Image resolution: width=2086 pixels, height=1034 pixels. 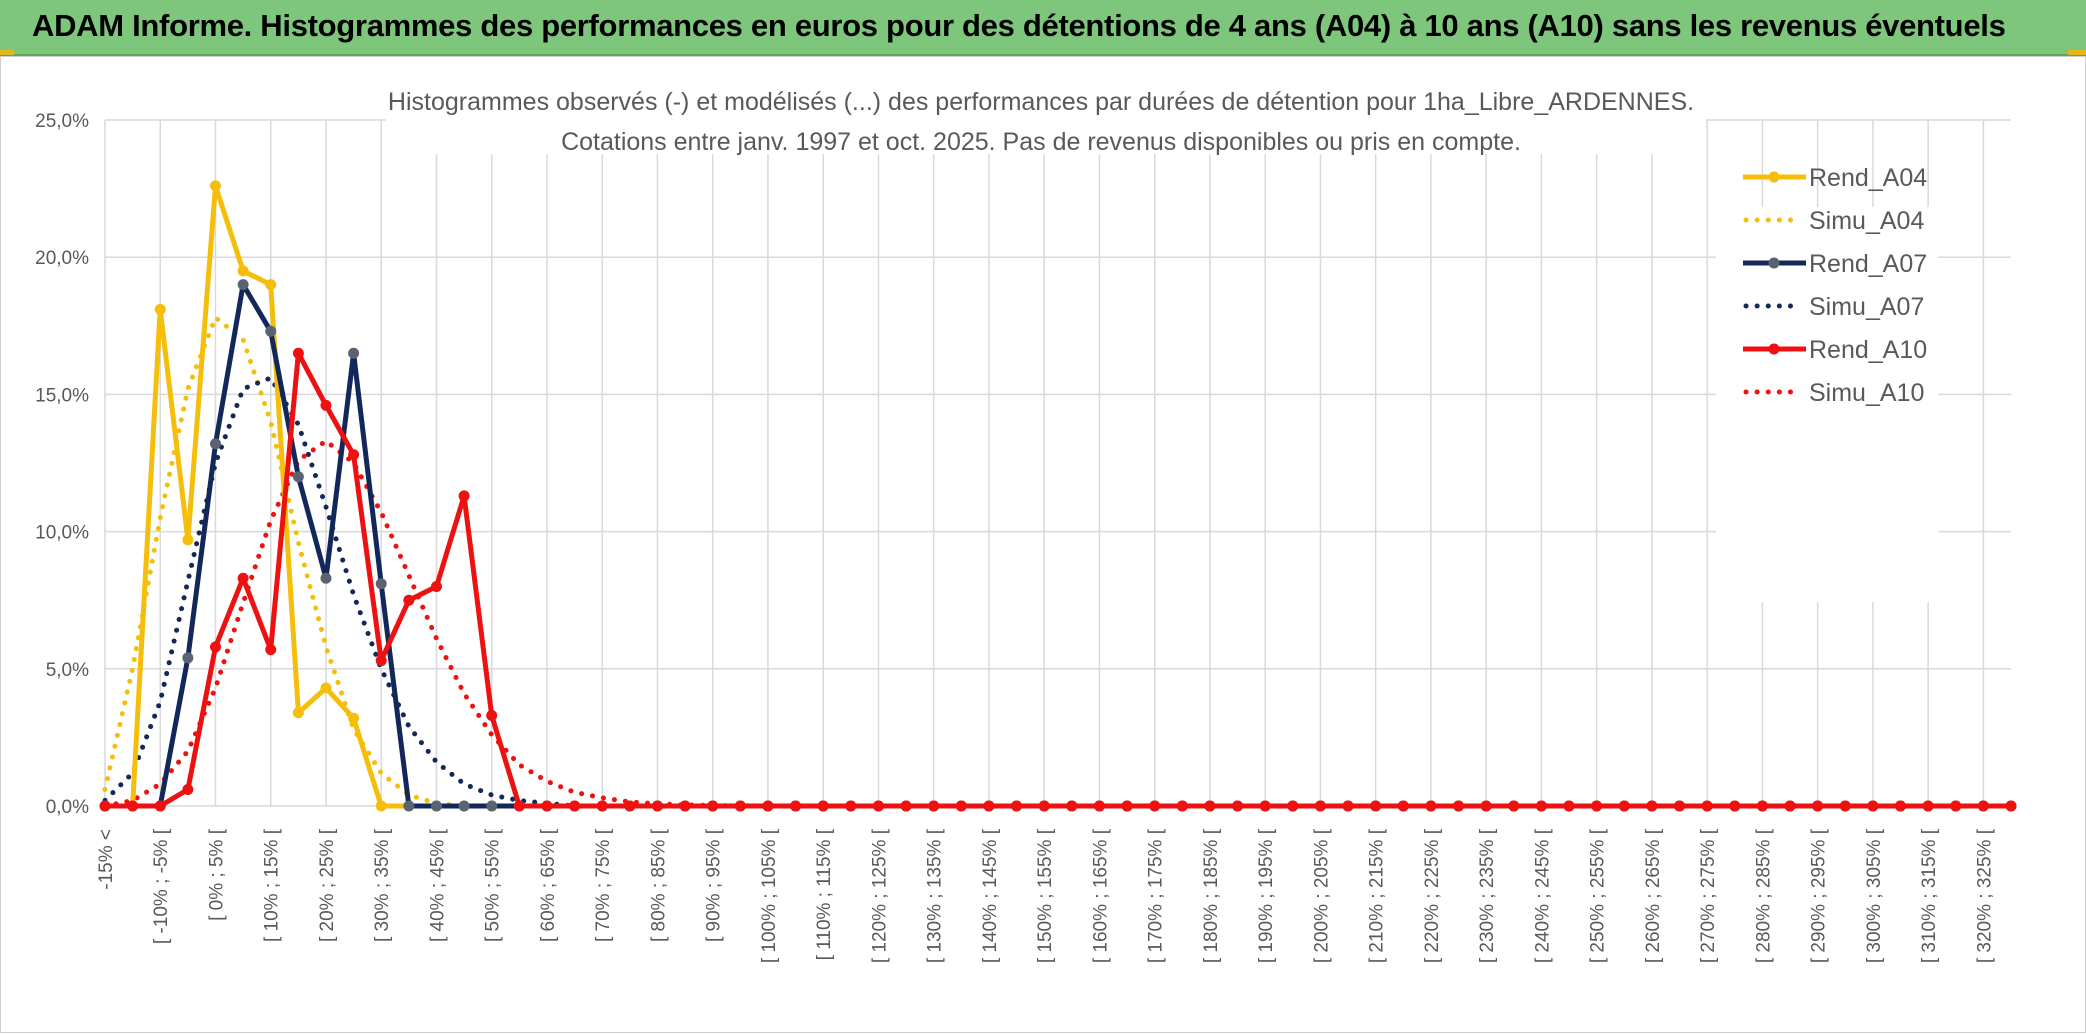 What do you see at coordinates (658, 885) in the screenshot?
I see `x-tick-label: [ 80% ; 85% [` at bounding box center [658, 885].